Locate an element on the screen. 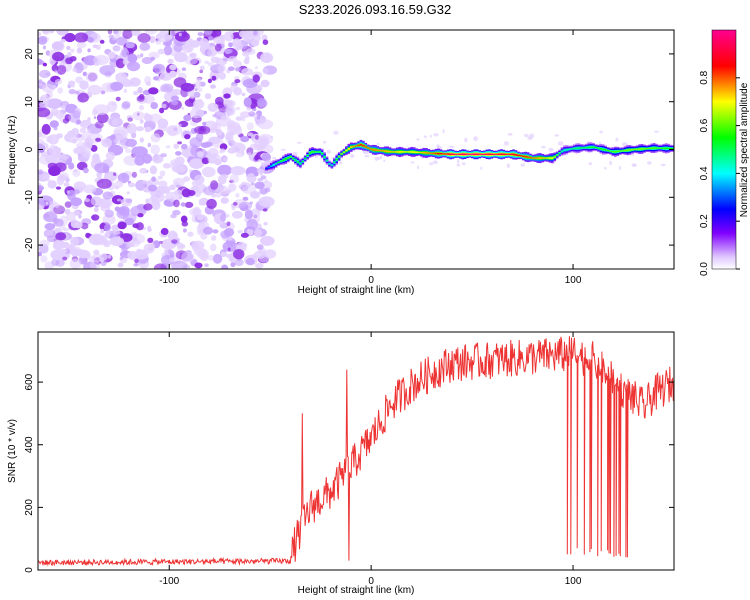  colorbar-tick-label: 0.8 is located at coordinates (704, 77).